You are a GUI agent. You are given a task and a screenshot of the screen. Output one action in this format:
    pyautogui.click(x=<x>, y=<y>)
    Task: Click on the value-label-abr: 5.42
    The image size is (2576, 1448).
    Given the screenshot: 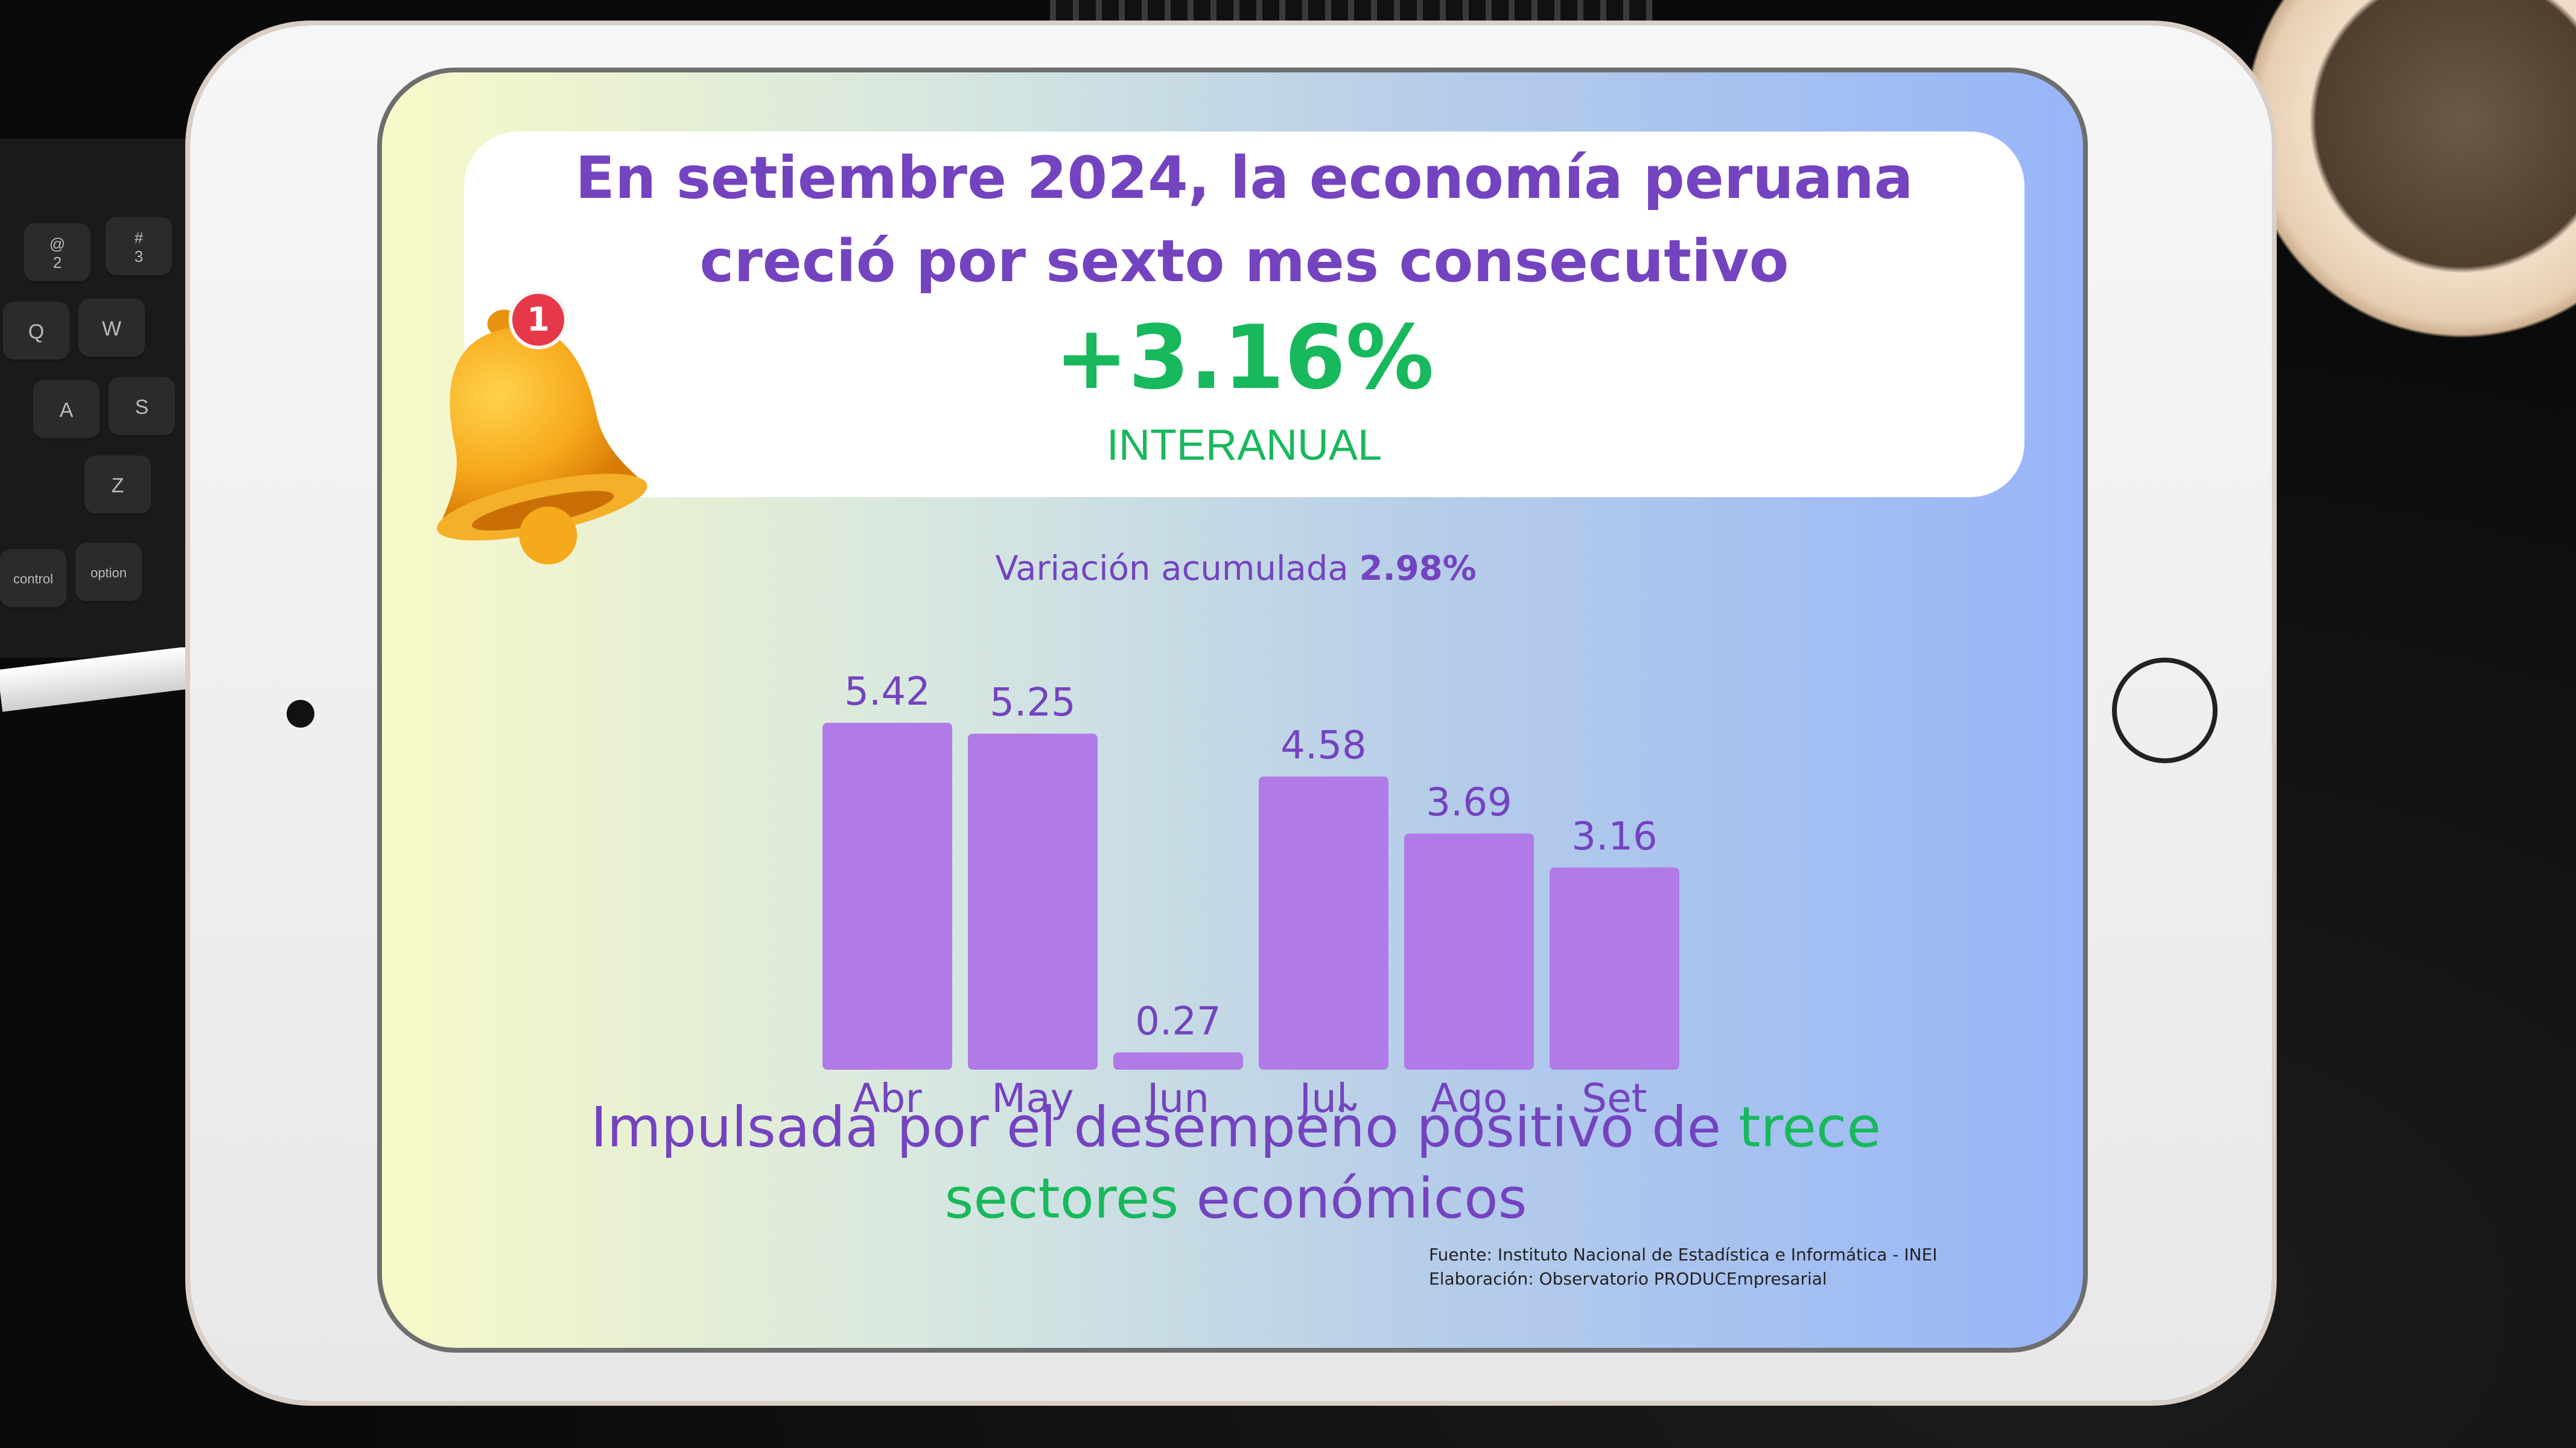 What is the action you would take?
    pyautogui.click(x=887, y=695)
    